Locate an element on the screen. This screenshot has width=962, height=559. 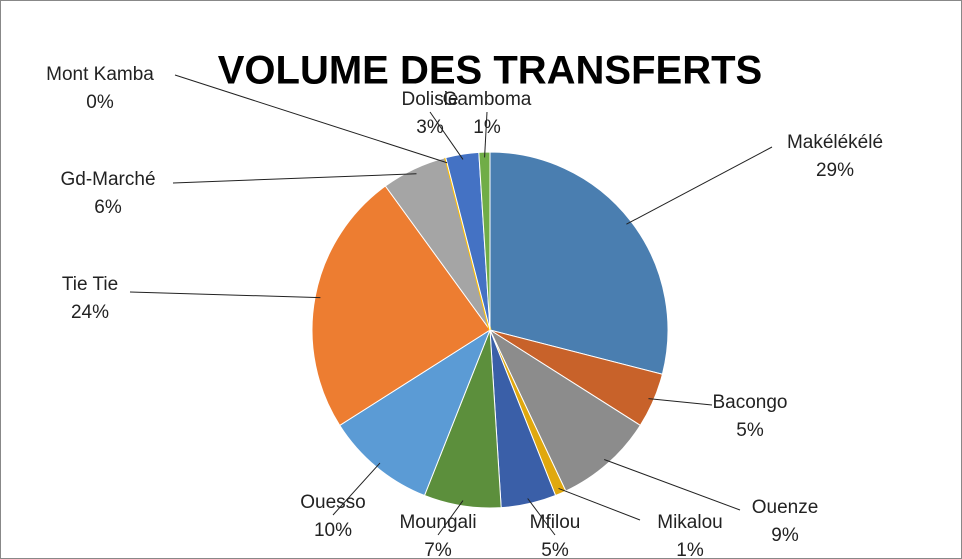
value-label: 10% is located at coordinates (333, 530).